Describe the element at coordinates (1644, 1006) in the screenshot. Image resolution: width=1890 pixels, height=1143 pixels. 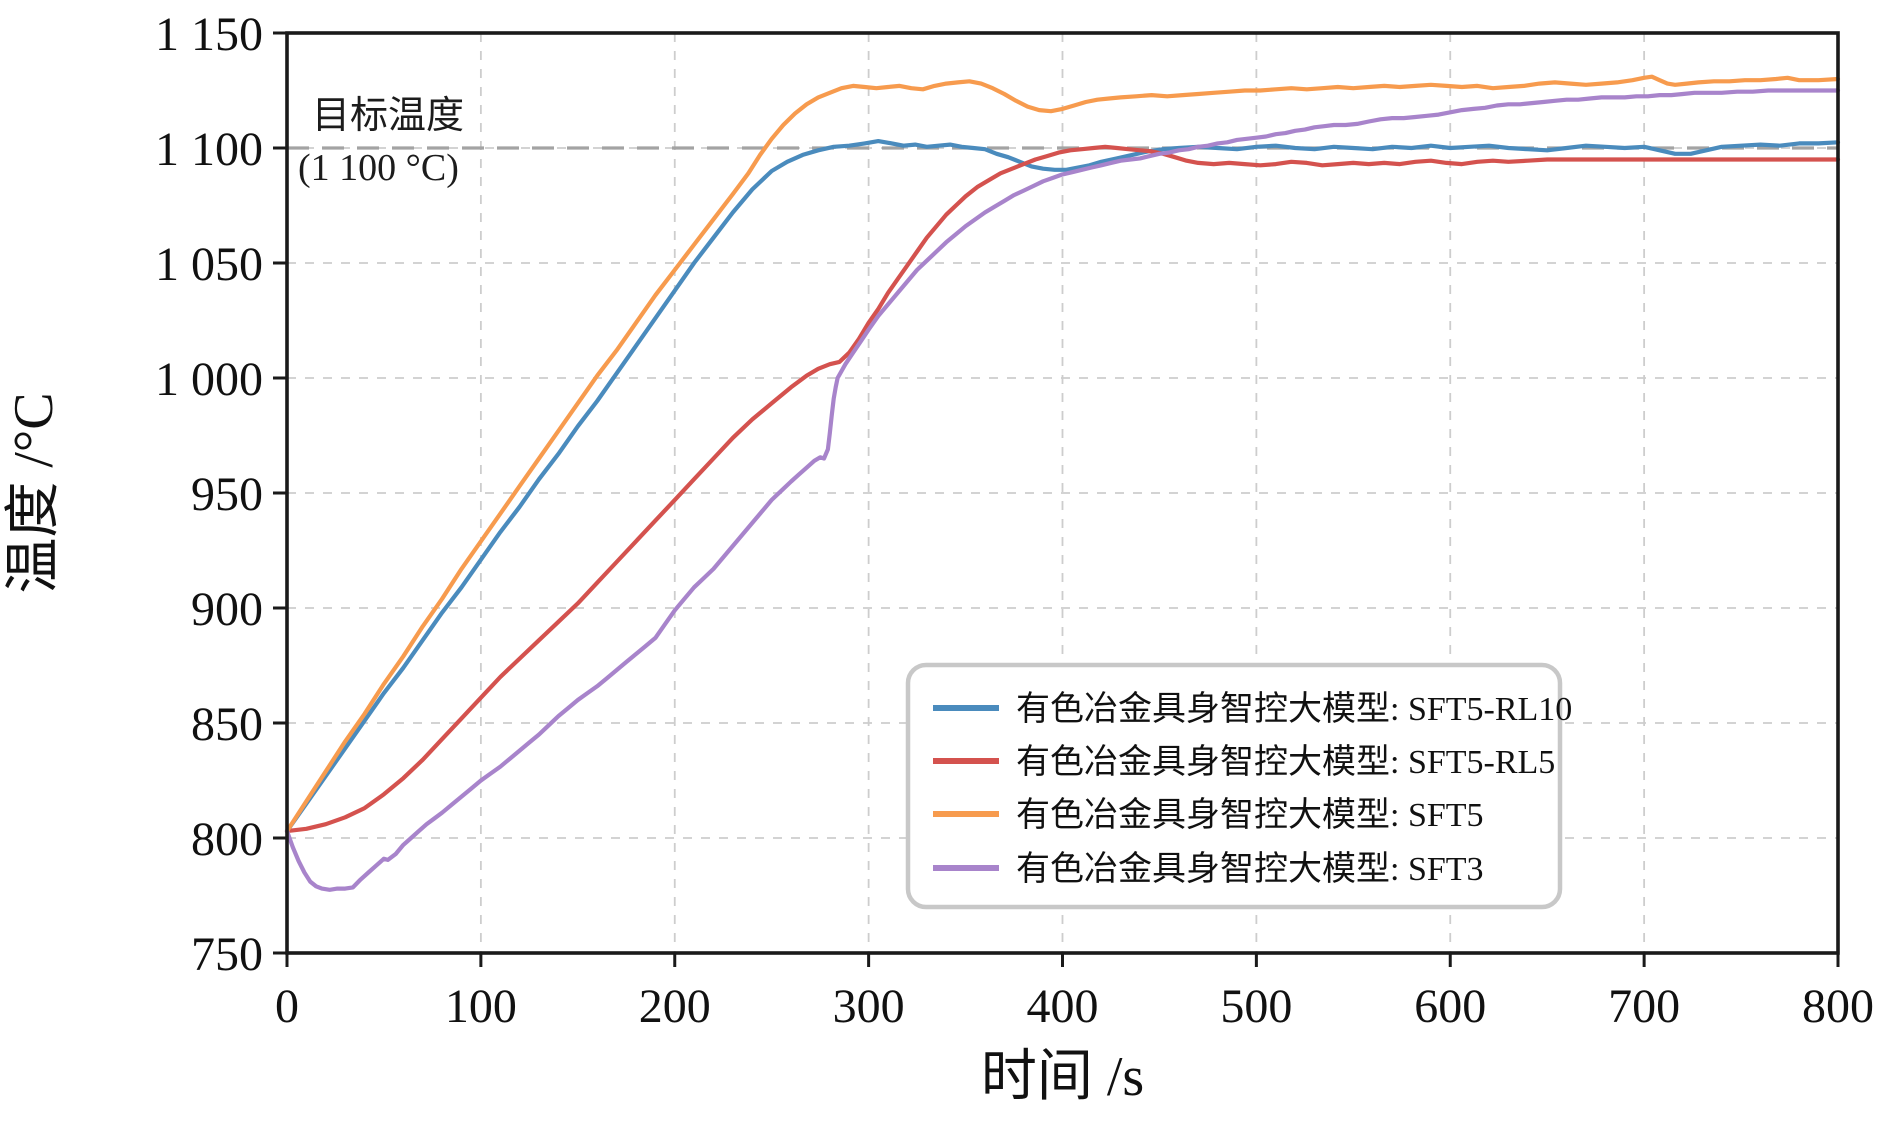
I see `x-tick-label: 700` at that location.